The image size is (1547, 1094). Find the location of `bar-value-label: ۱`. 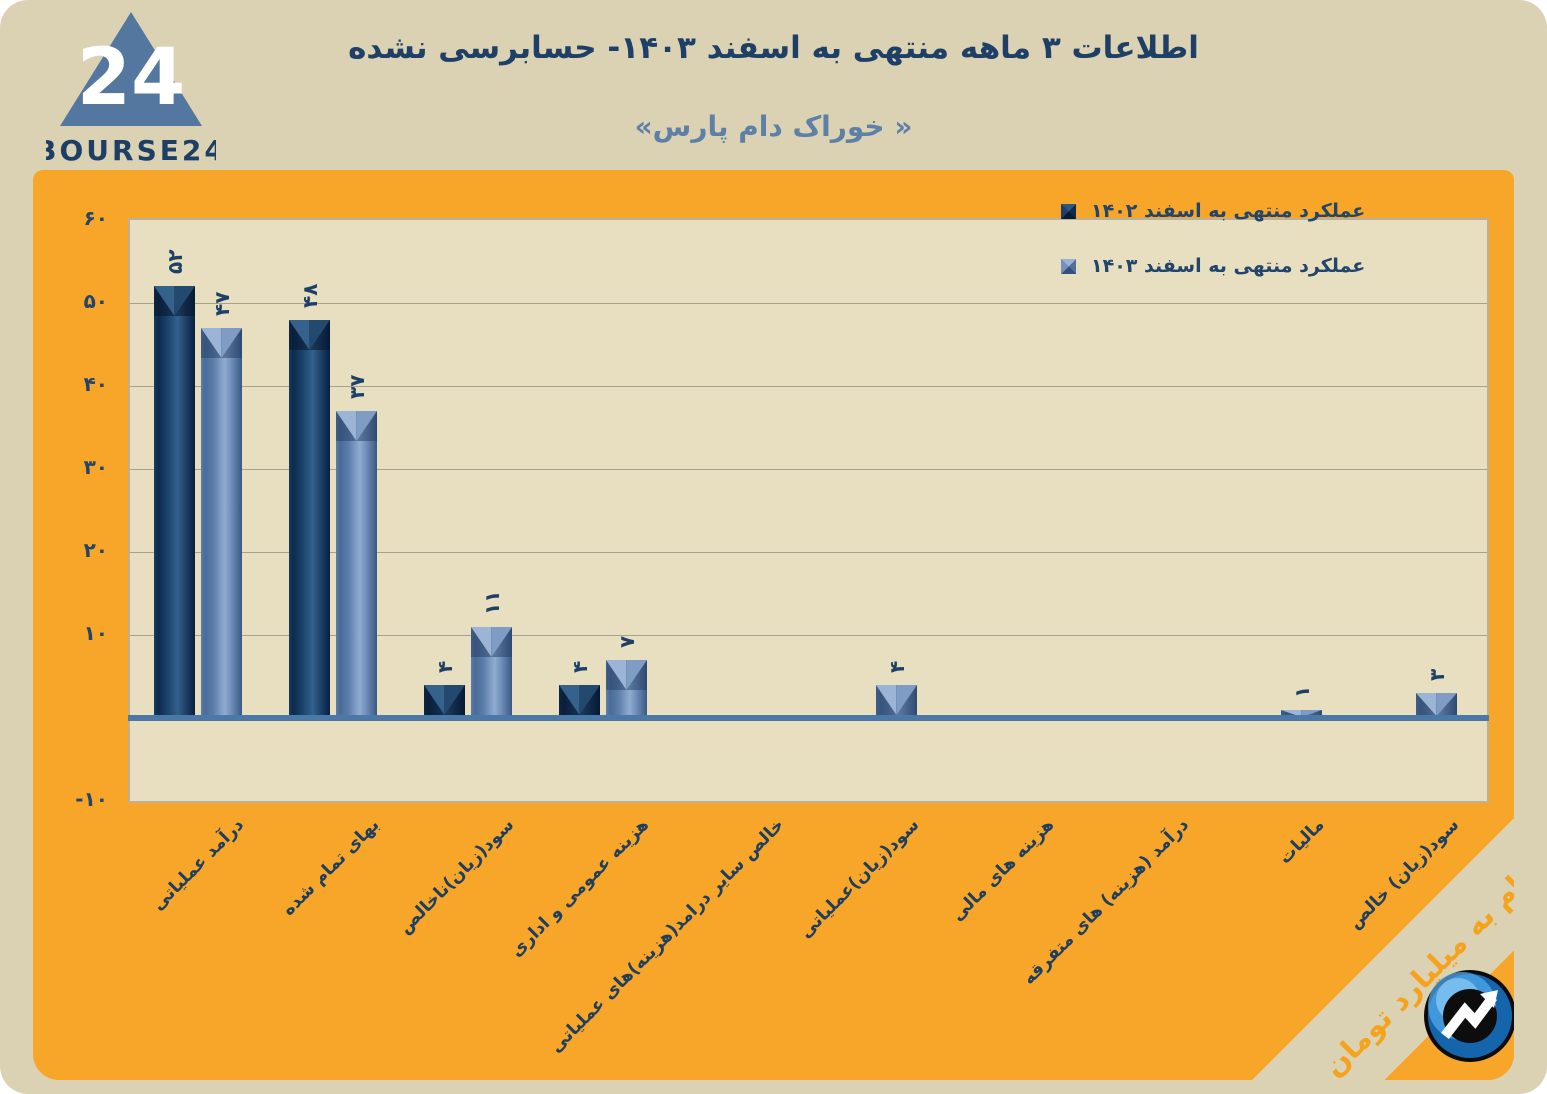

bar-value-label: ۱ is located at coordinates (1301, 691).